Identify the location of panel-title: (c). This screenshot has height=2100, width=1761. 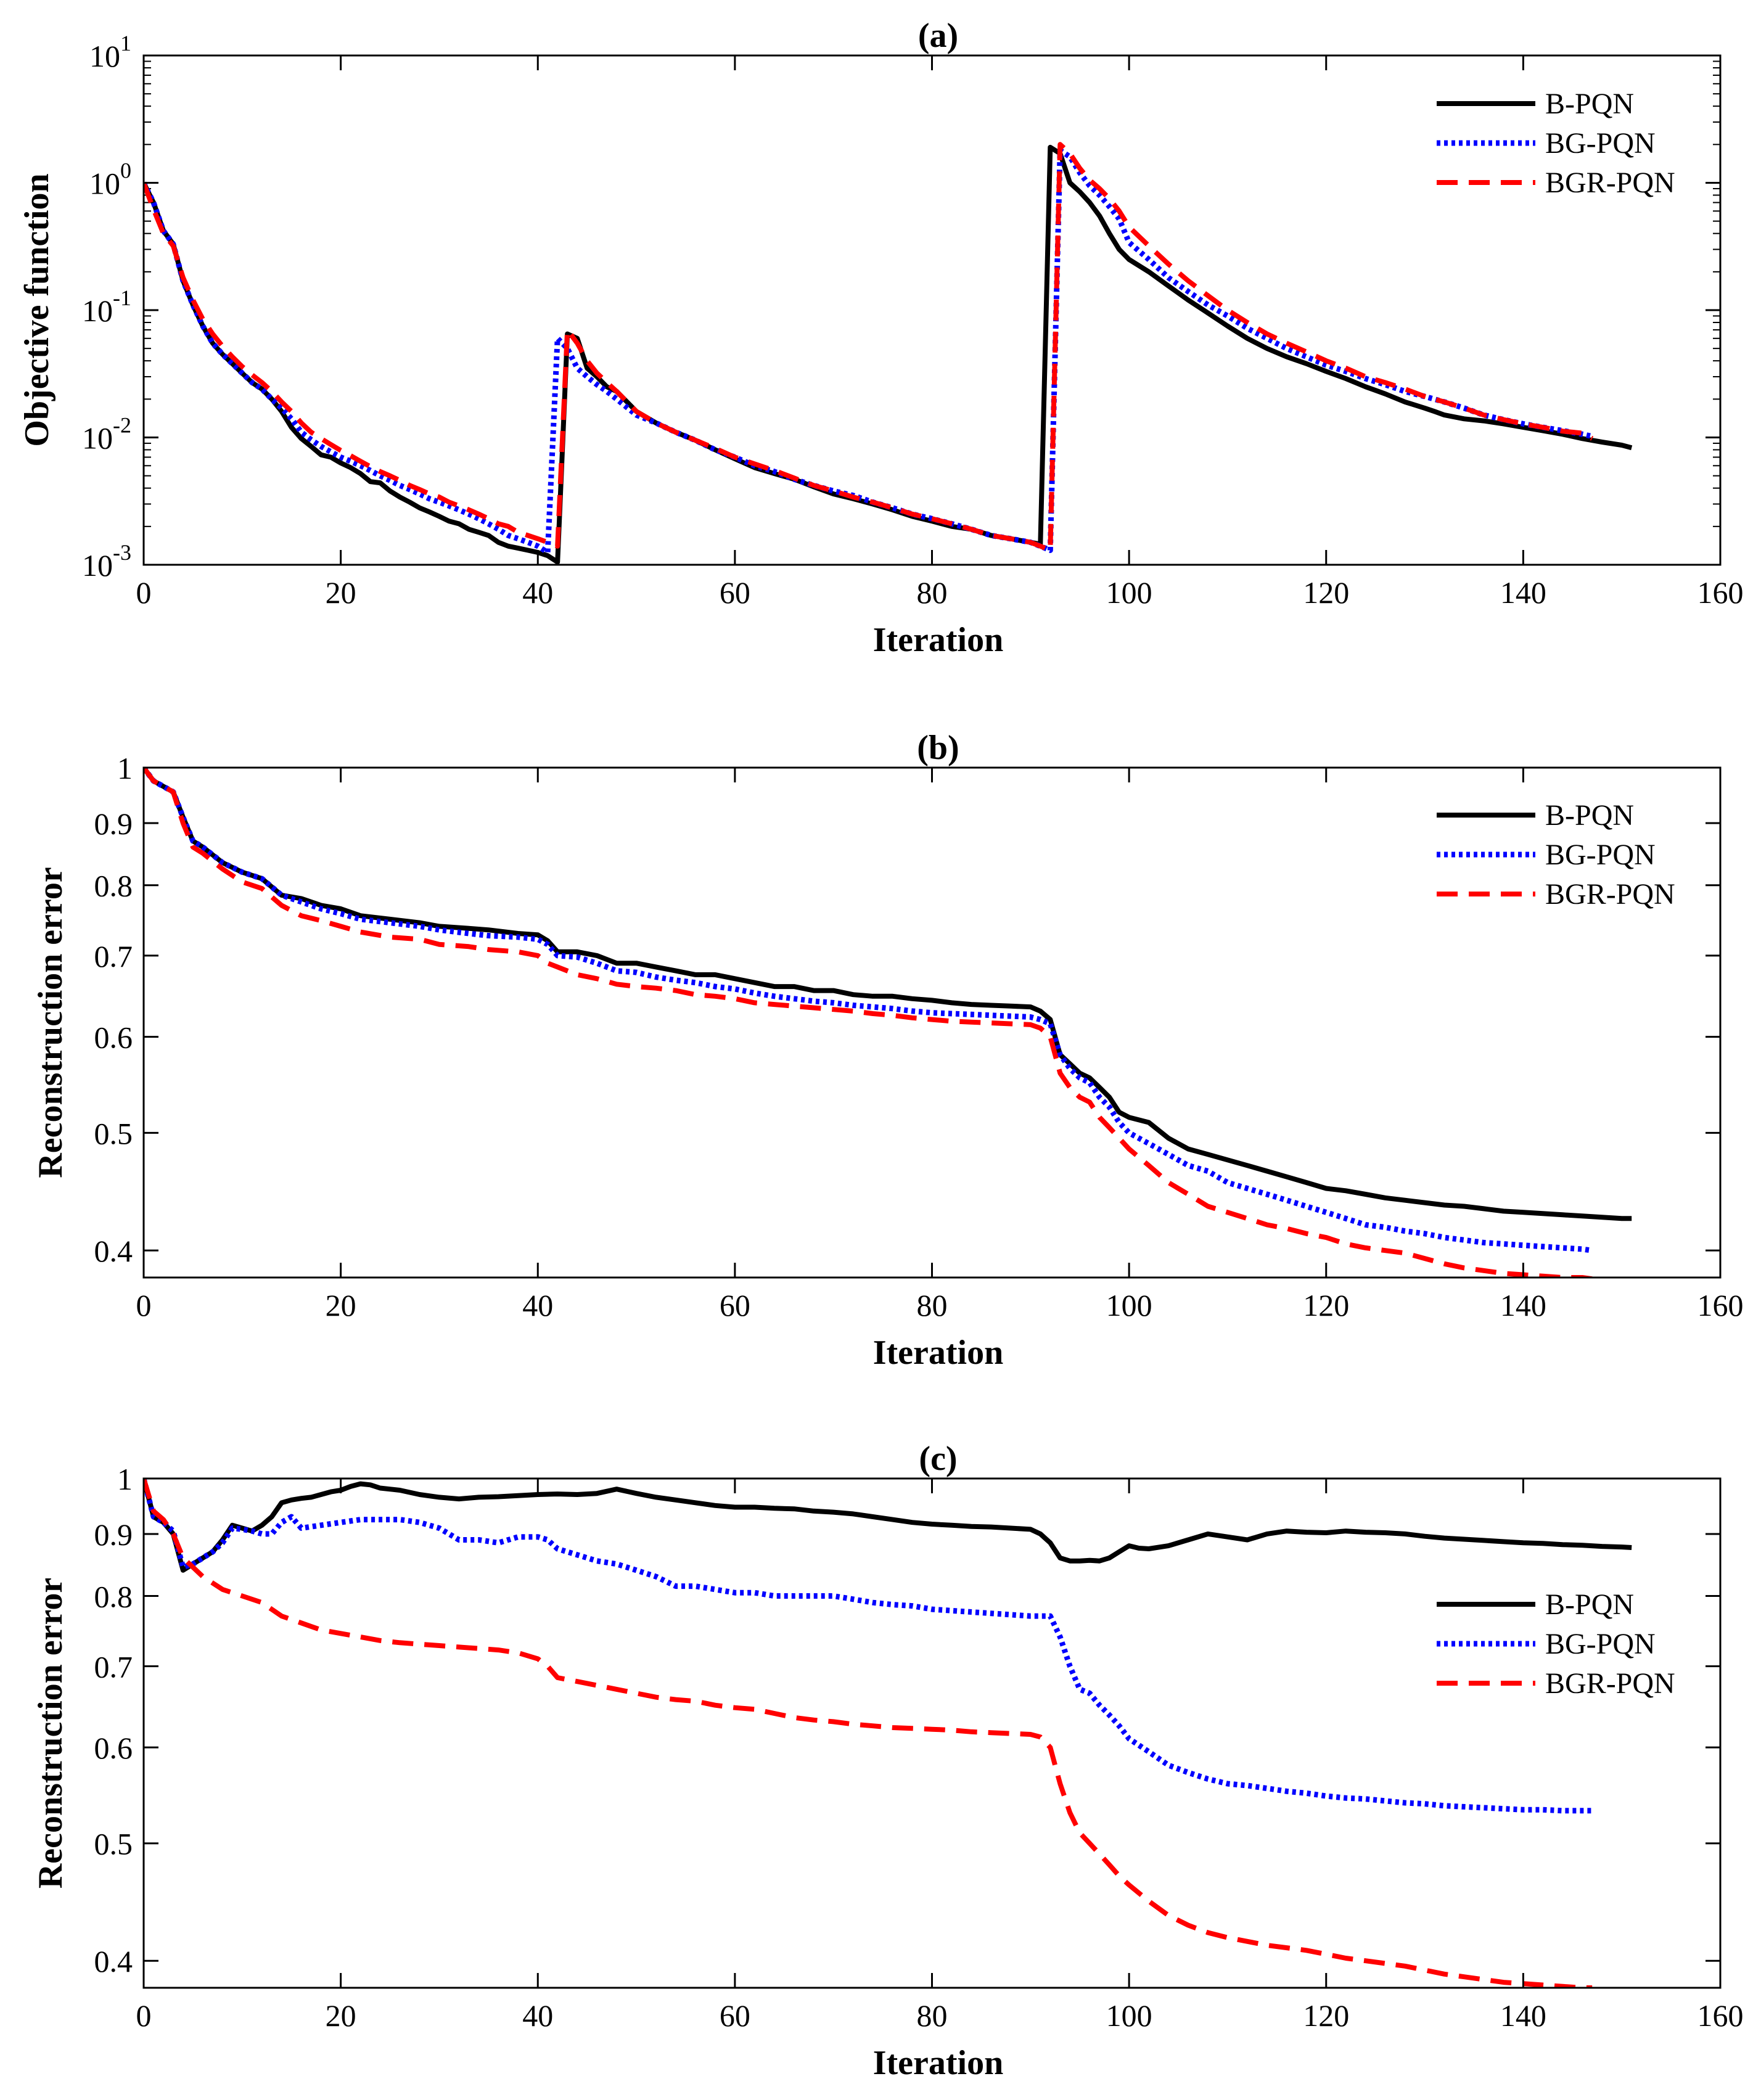
(938, 1459).